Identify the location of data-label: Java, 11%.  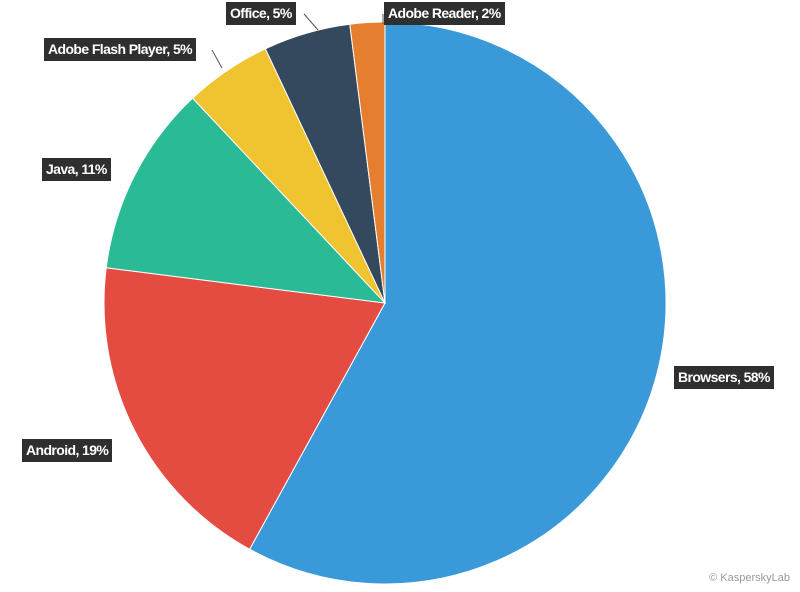
(76, 169).